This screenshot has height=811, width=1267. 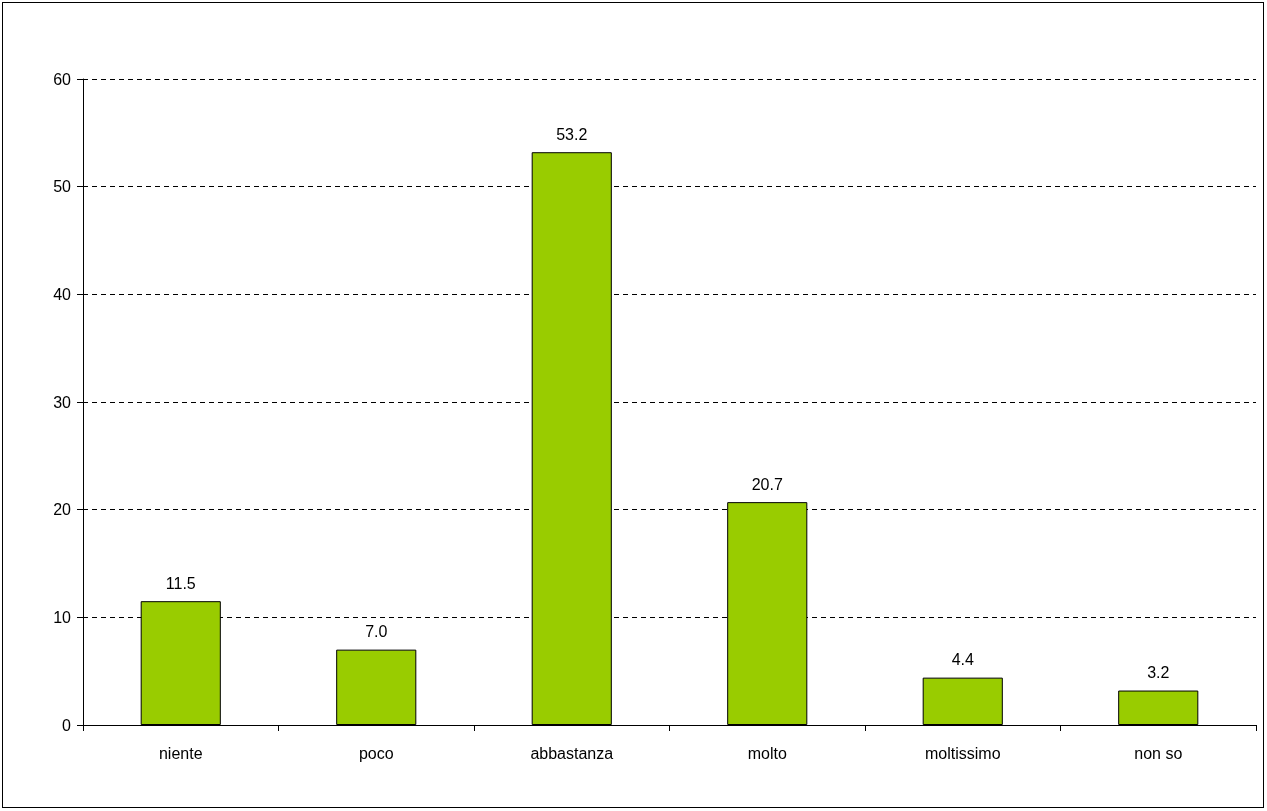 What do you see at coordinates (180, 753) in the screenshot?
I see `x-tick-label: niente` at bounding box center [180, 753].